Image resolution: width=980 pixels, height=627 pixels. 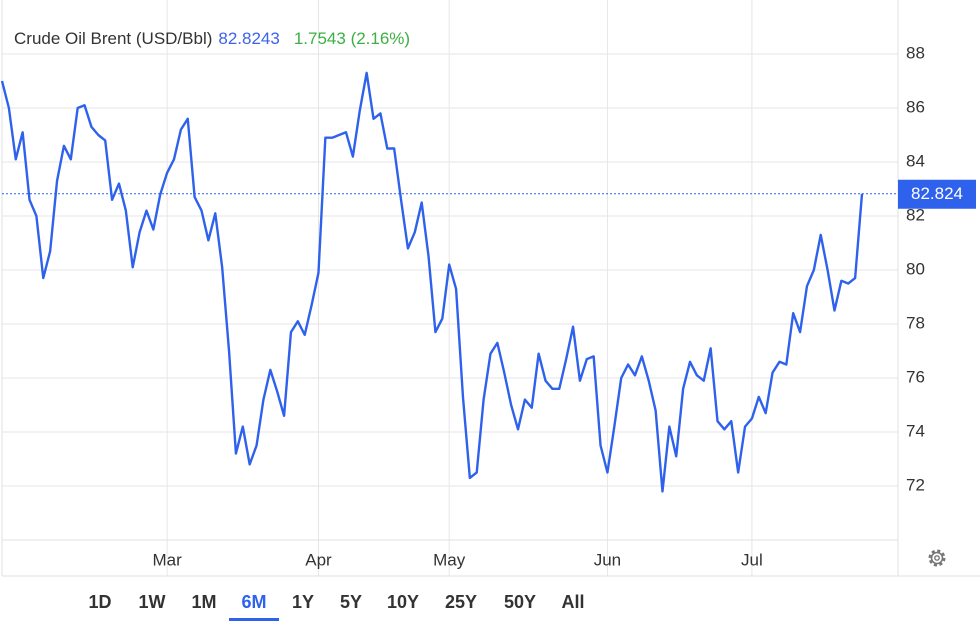 I want to click on range-button: 50Y, so click(x=520, y=602).